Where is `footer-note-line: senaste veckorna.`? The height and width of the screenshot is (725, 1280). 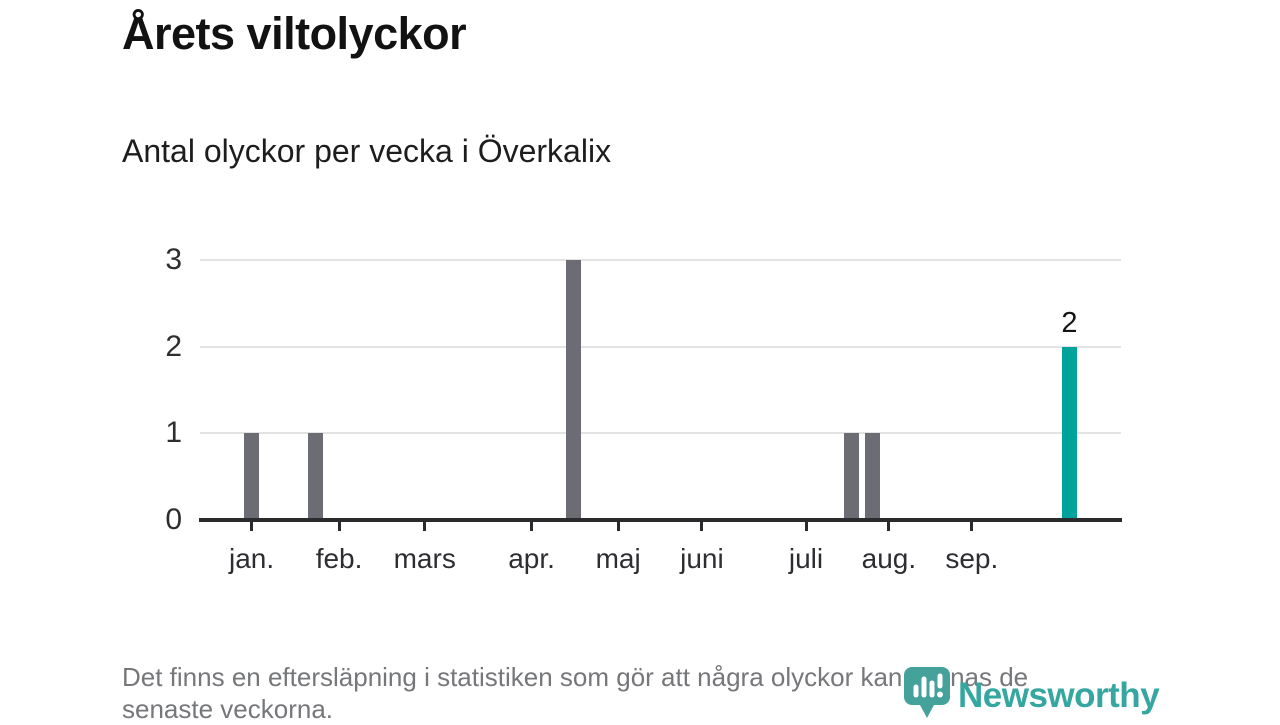 footer-note-line: senaste veckorna. is located at coordinates (228, 709).